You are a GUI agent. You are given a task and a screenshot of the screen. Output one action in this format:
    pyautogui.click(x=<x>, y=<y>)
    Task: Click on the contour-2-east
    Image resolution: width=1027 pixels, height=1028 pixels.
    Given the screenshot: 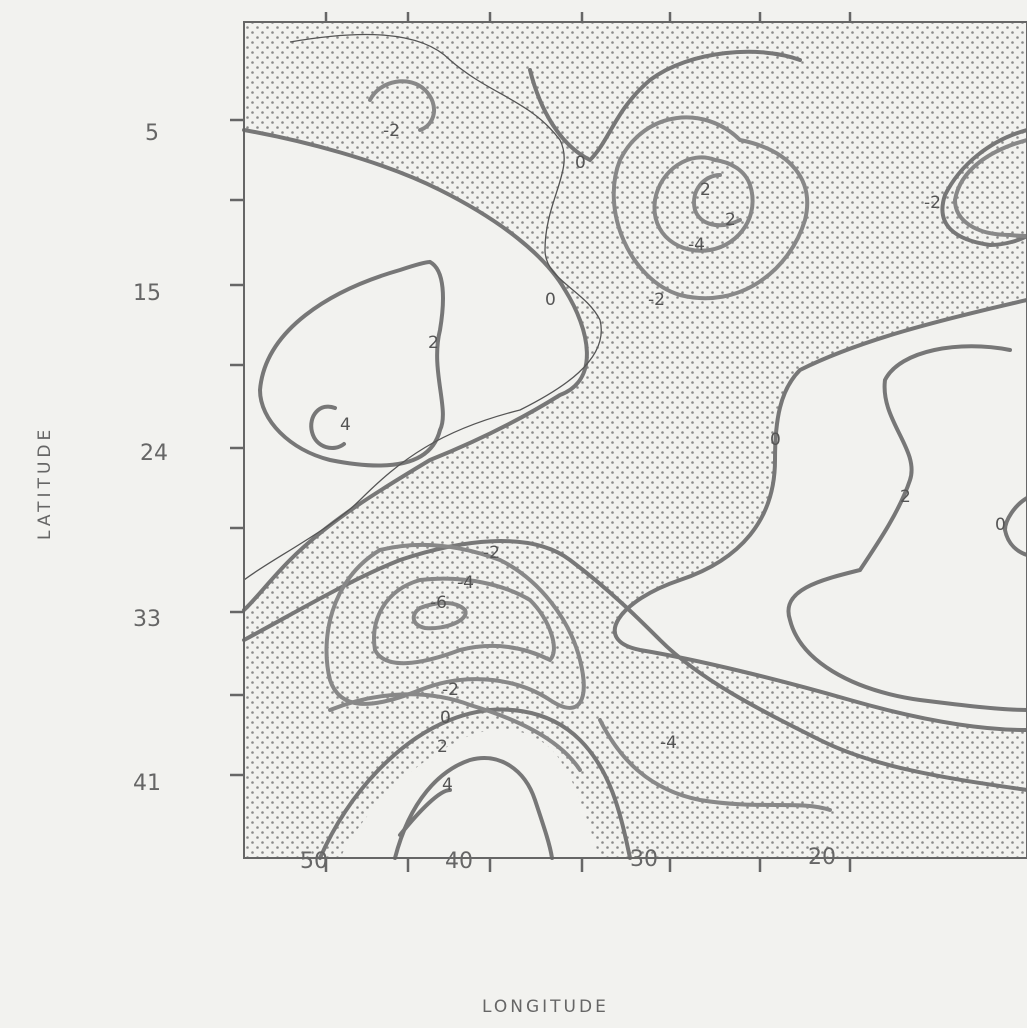 What is the action you would take?
    pyautogui.click(x=906, y=528)
    